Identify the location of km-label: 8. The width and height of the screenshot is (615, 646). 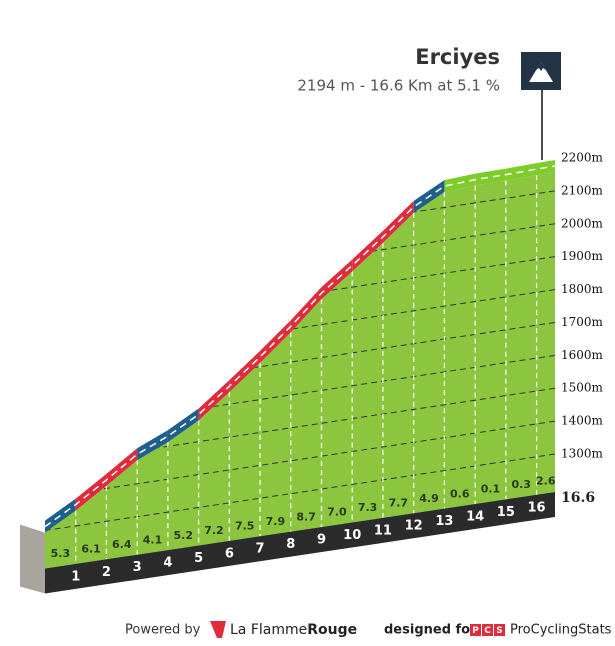
(290, 544).